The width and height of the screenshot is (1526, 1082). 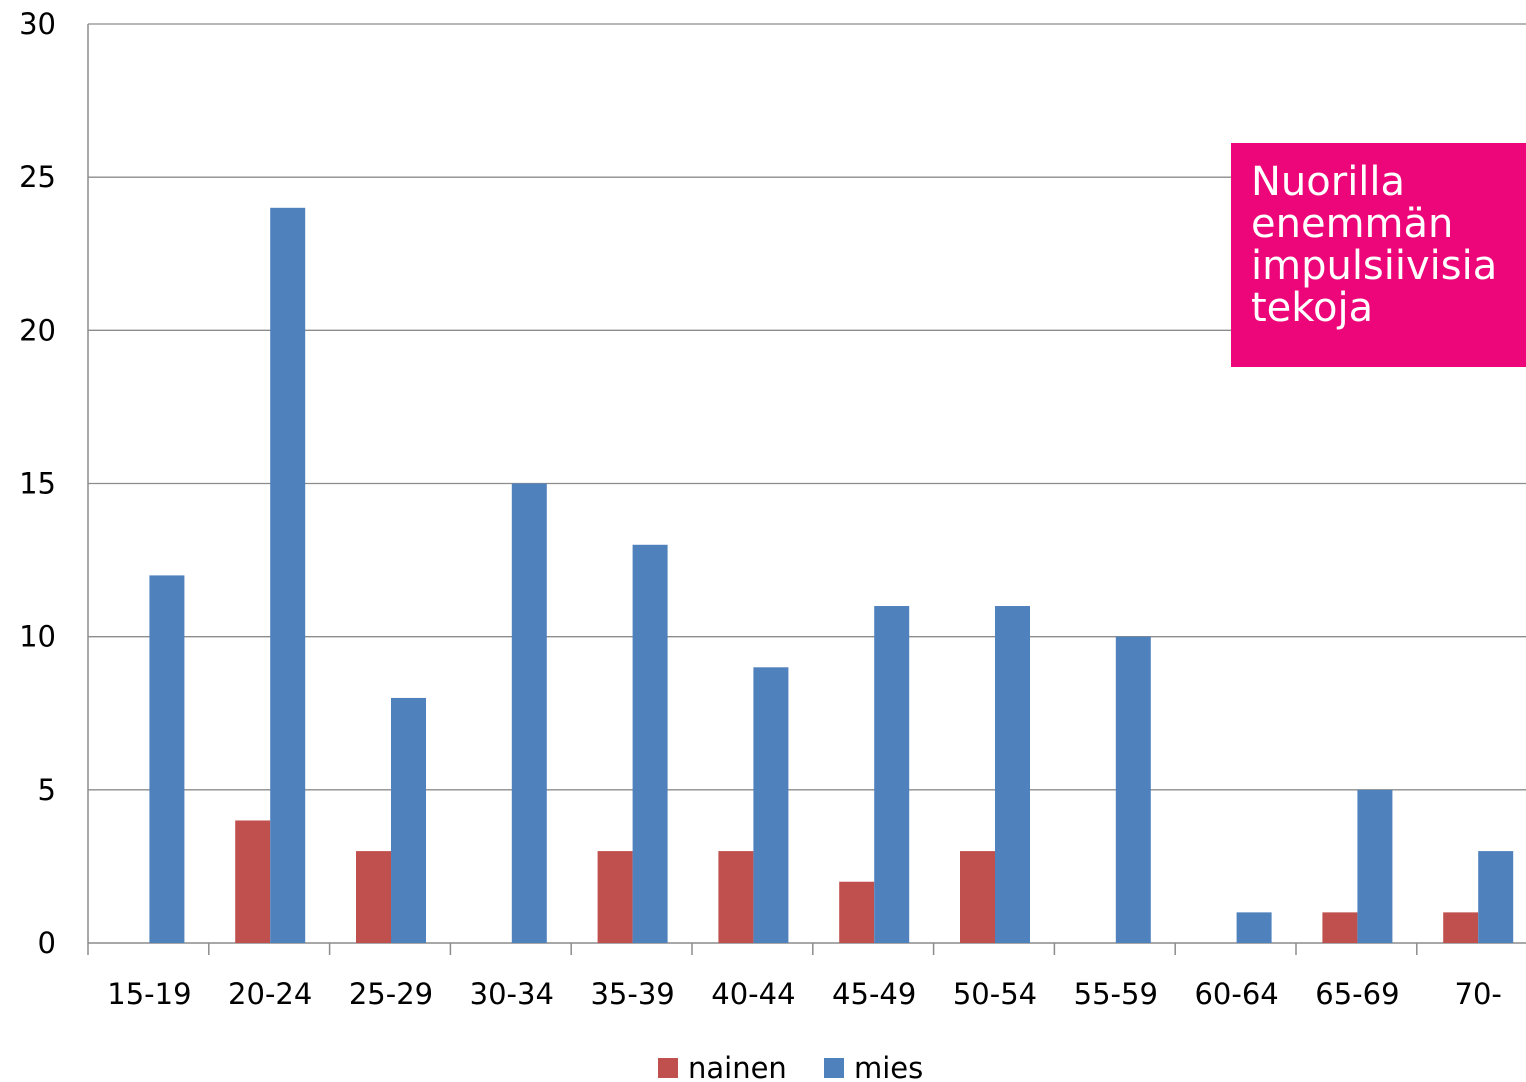 What do you see at coordinates (632, 994) in the screenshot?
I see `x-tick-label: 35-39` at bounding box center [632, 994].